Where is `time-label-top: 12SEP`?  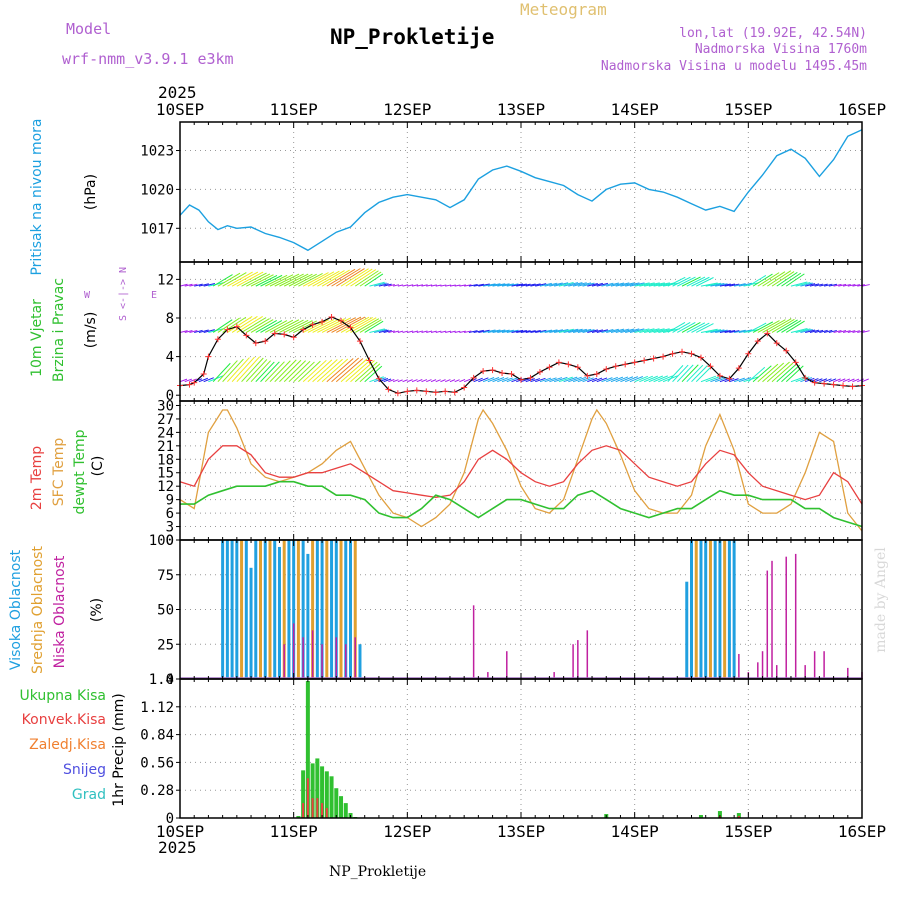 time-label-top: 12SEP is located at coordinates (407, 109).